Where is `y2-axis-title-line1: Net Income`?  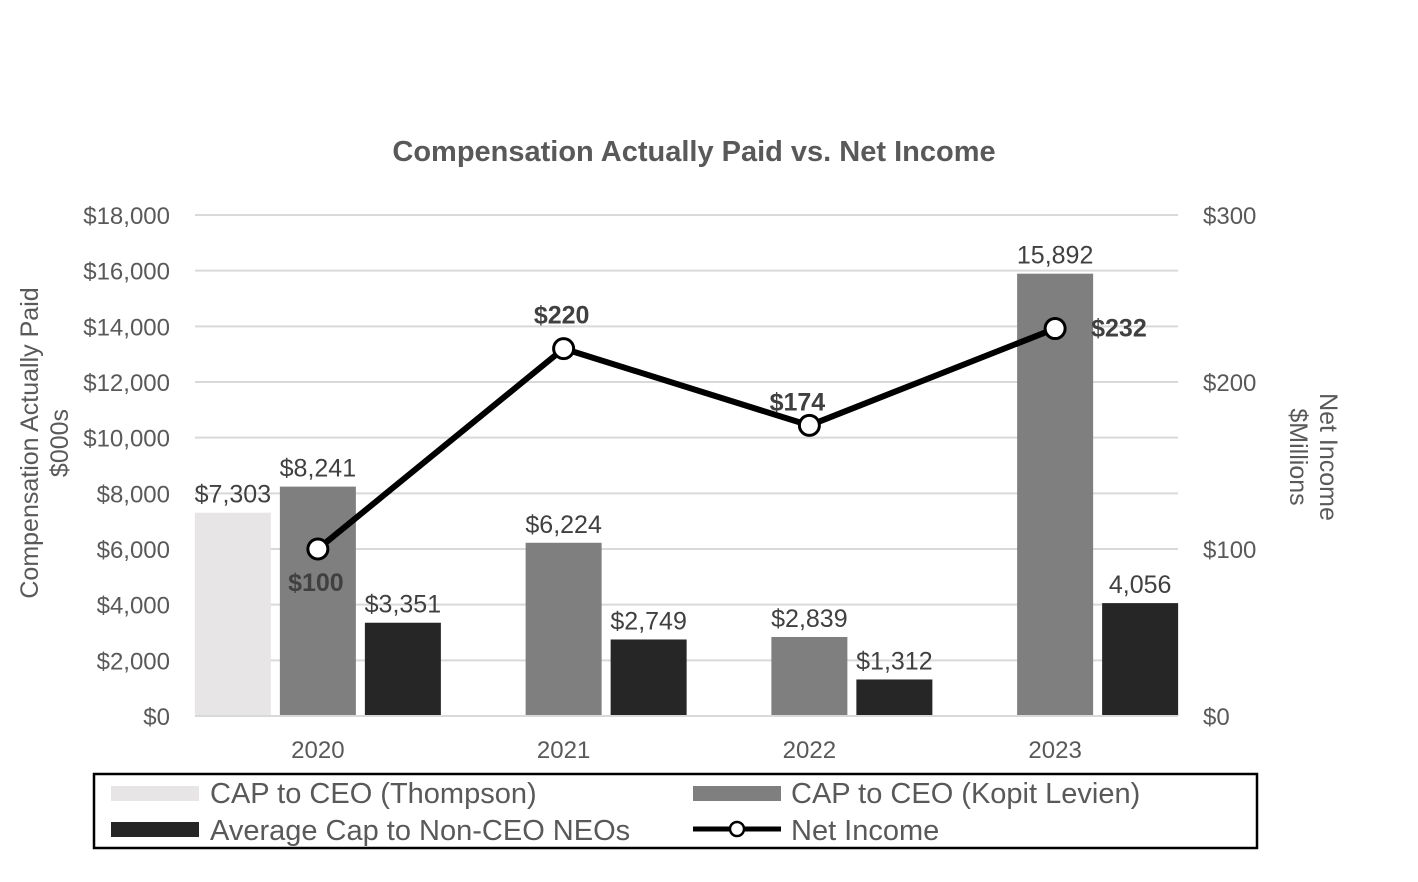 y2-axis-title-line1: Net Income is located at coordinates (1328, 457).